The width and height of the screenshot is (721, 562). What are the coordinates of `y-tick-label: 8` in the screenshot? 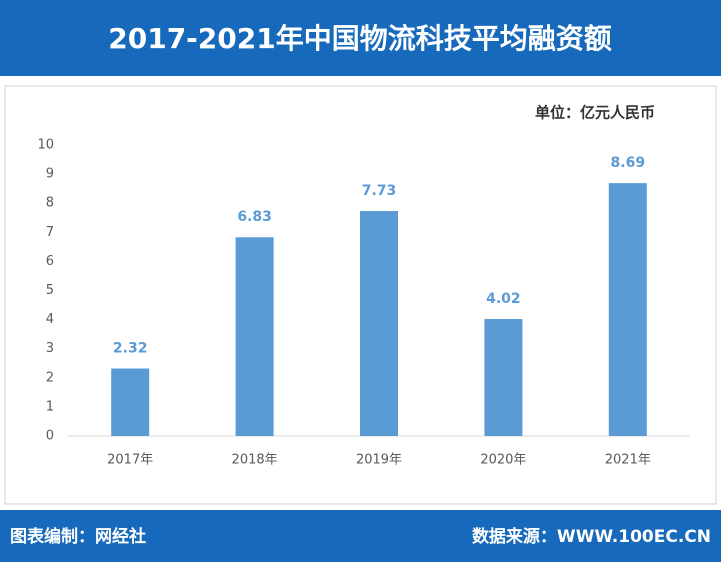 It's located at (50, 203).